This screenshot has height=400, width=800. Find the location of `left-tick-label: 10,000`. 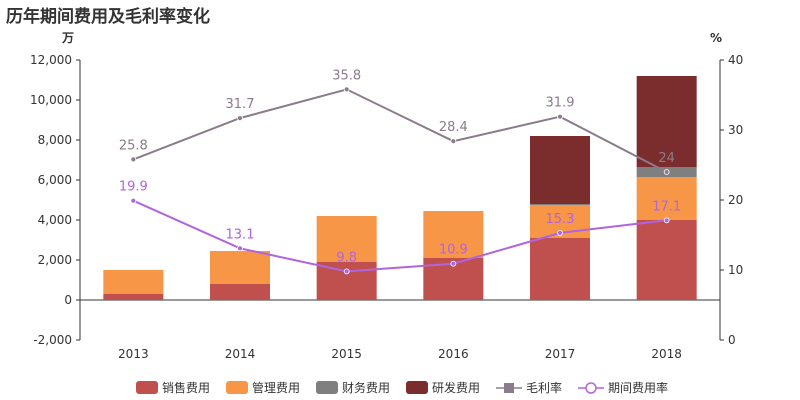

left-tick-label: 10,000 is located at coordinates (51, 100).